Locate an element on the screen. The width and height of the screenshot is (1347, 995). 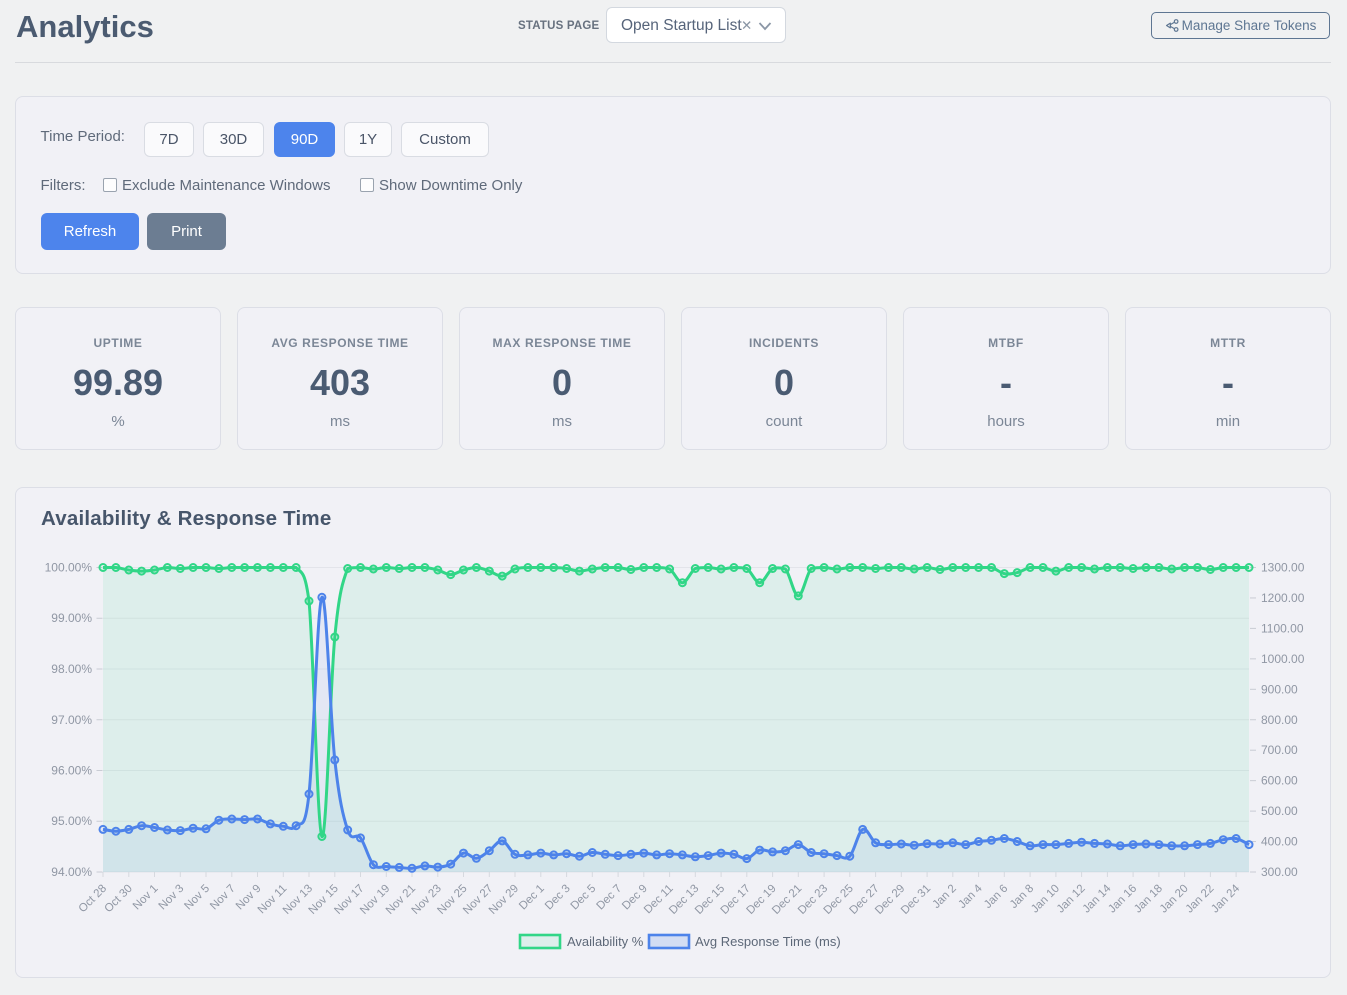
svg-text: 800.00 is located at coordinates (1279, 720).